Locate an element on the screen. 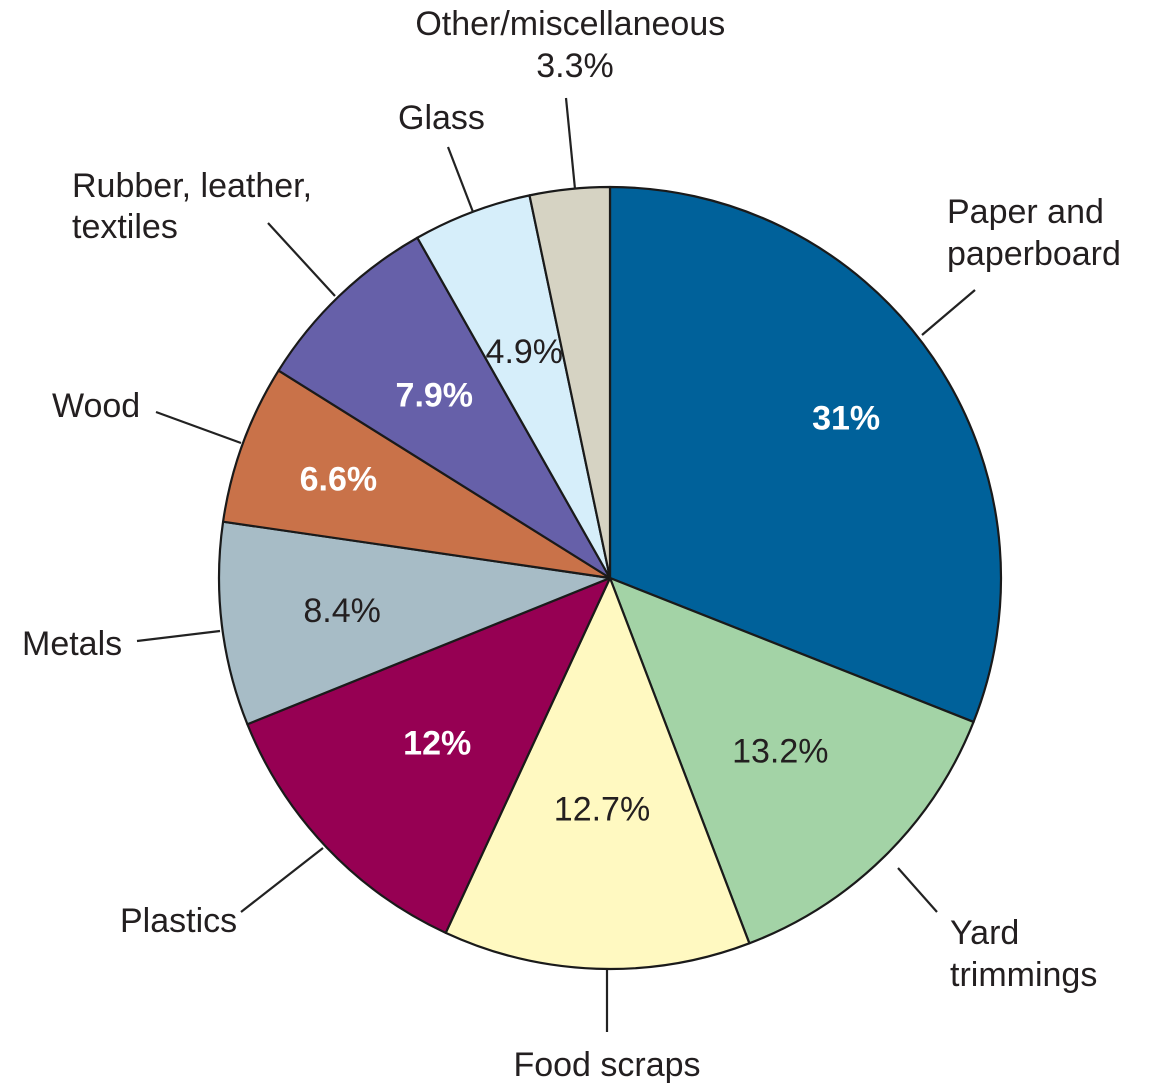  category-label-glass-line1: Glass is located at coordinates (441, 118).